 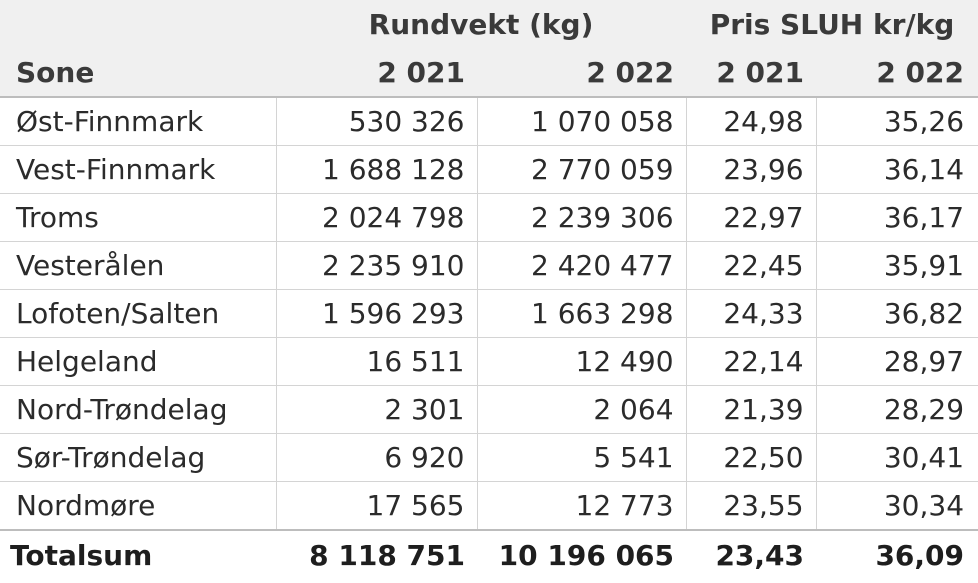 I want to click on table-row: Sør-Trøndelag 6 920 5 541 22,50 30,41, so click(x=489, y=457).